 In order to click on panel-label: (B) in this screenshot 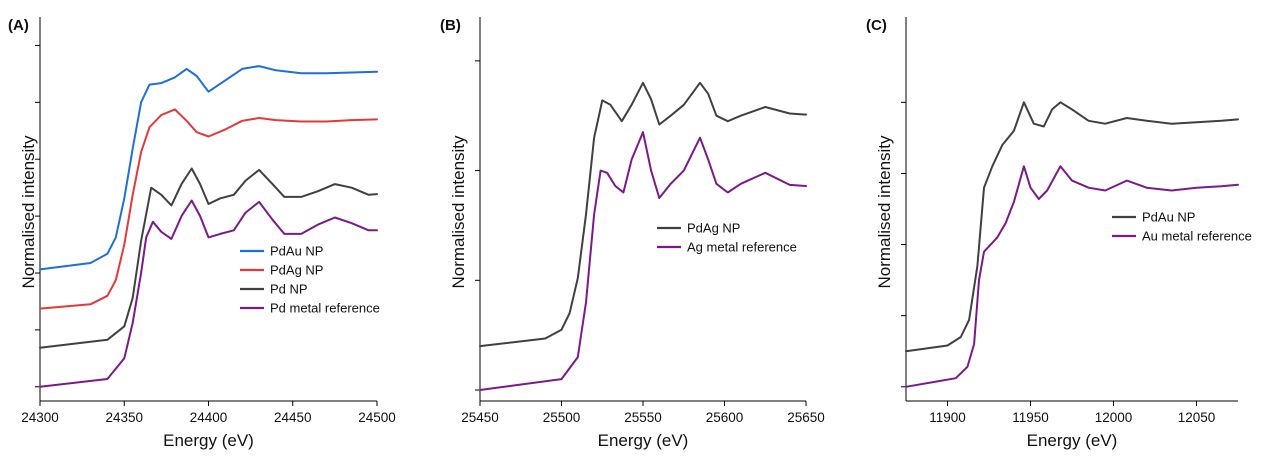, I will do `click(450, 25)`.